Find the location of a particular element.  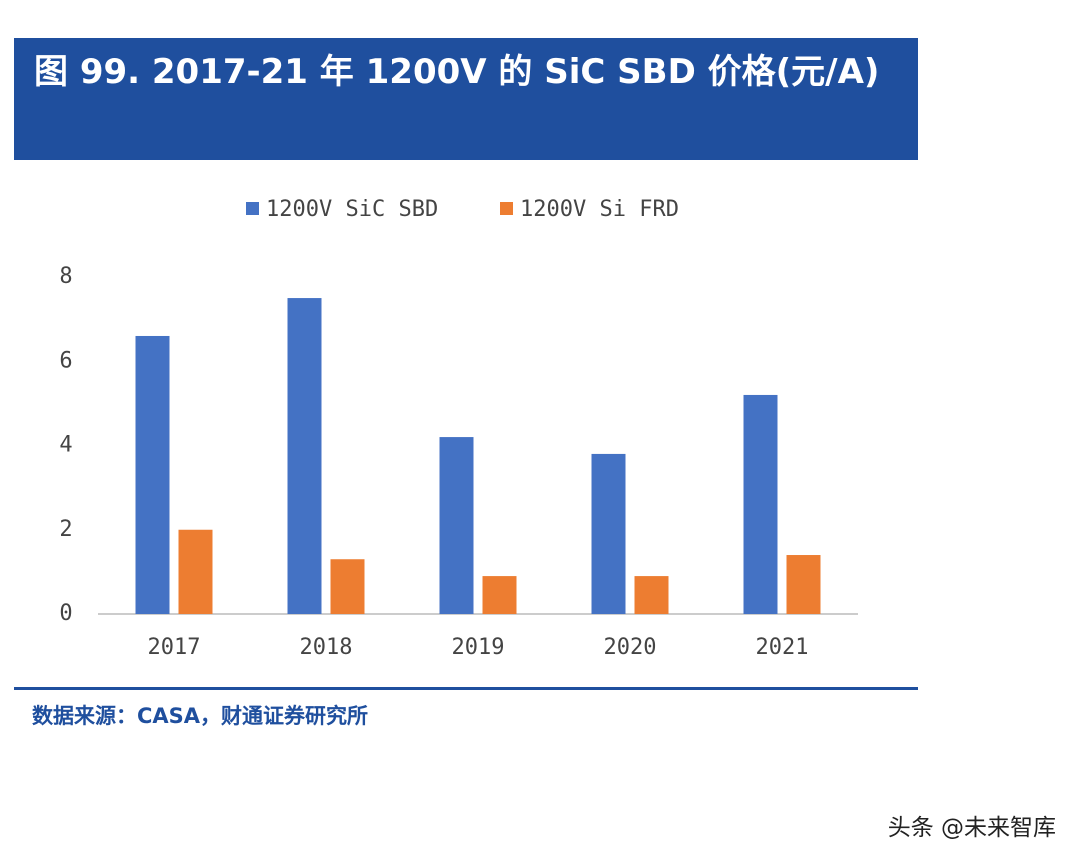

title-banner: 图 99. 2017-21 年 1200V 的 SiC SBD 价格(元/A) is located at coordinates (466, 99).